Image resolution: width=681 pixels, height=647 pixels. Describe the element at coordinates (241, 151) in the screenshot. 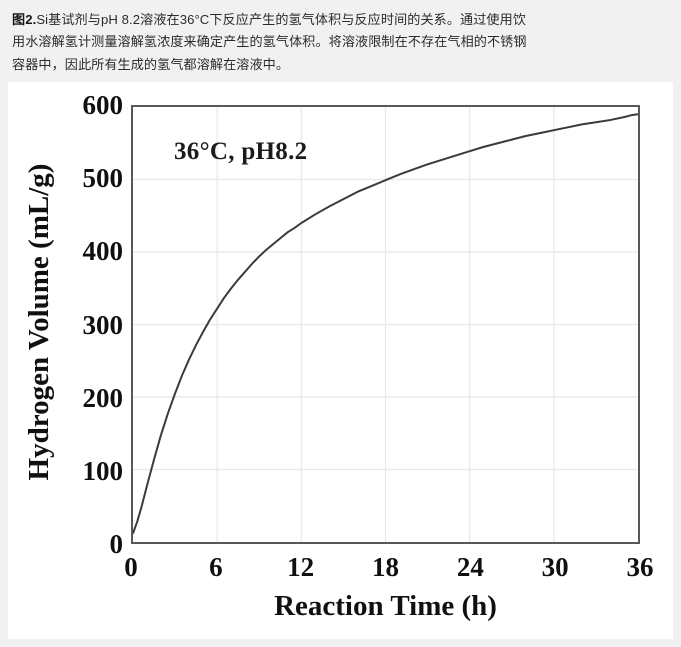

I see `plot-annotation: 36°C, pH8.2` at that location.